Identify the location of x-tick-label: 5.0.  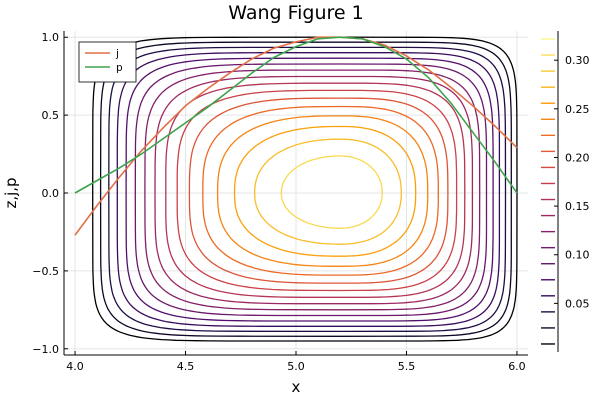
(296, 366).